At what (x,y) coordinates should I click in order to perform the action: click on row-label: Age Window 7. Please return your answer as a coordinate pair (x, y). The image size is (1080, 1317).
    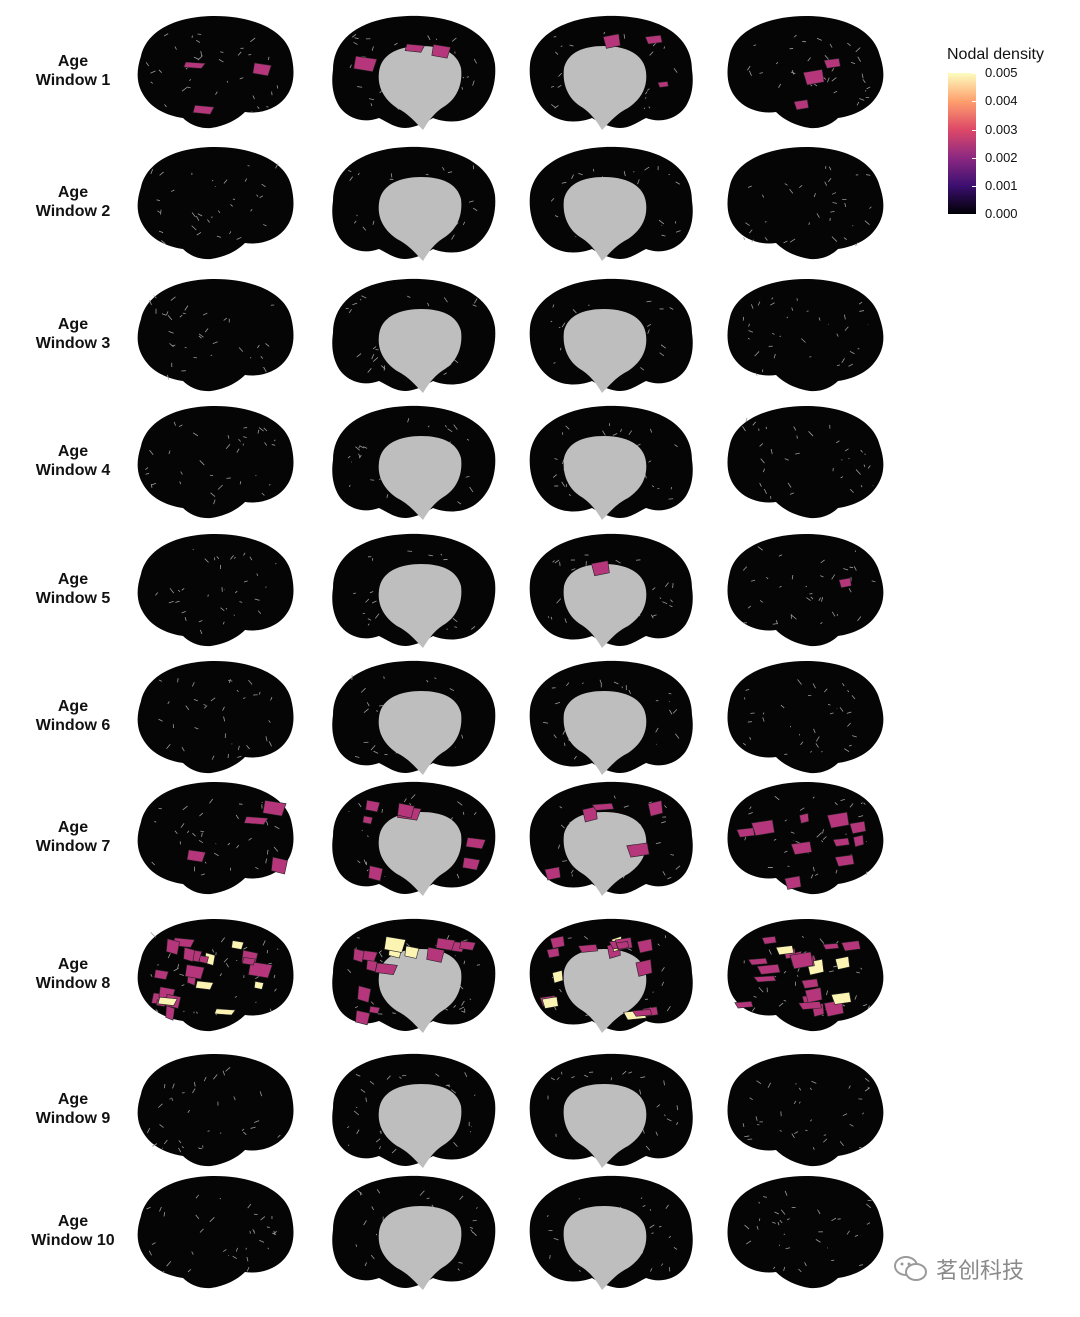
    Looking at the image, I should click on (73, 837).